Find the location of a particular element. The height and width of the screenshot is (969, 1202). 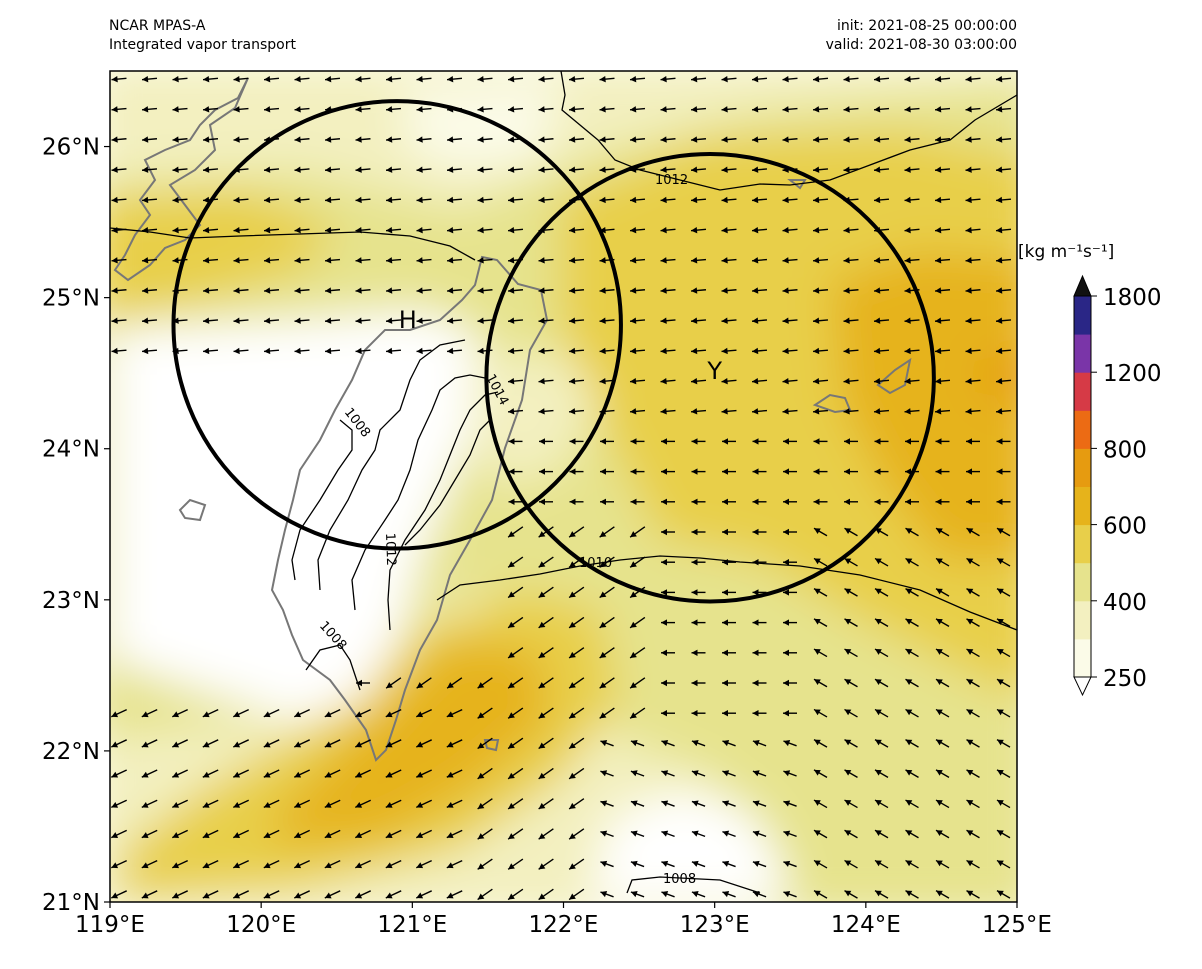

isobar-1012-north is located at coordinates (788, 131).